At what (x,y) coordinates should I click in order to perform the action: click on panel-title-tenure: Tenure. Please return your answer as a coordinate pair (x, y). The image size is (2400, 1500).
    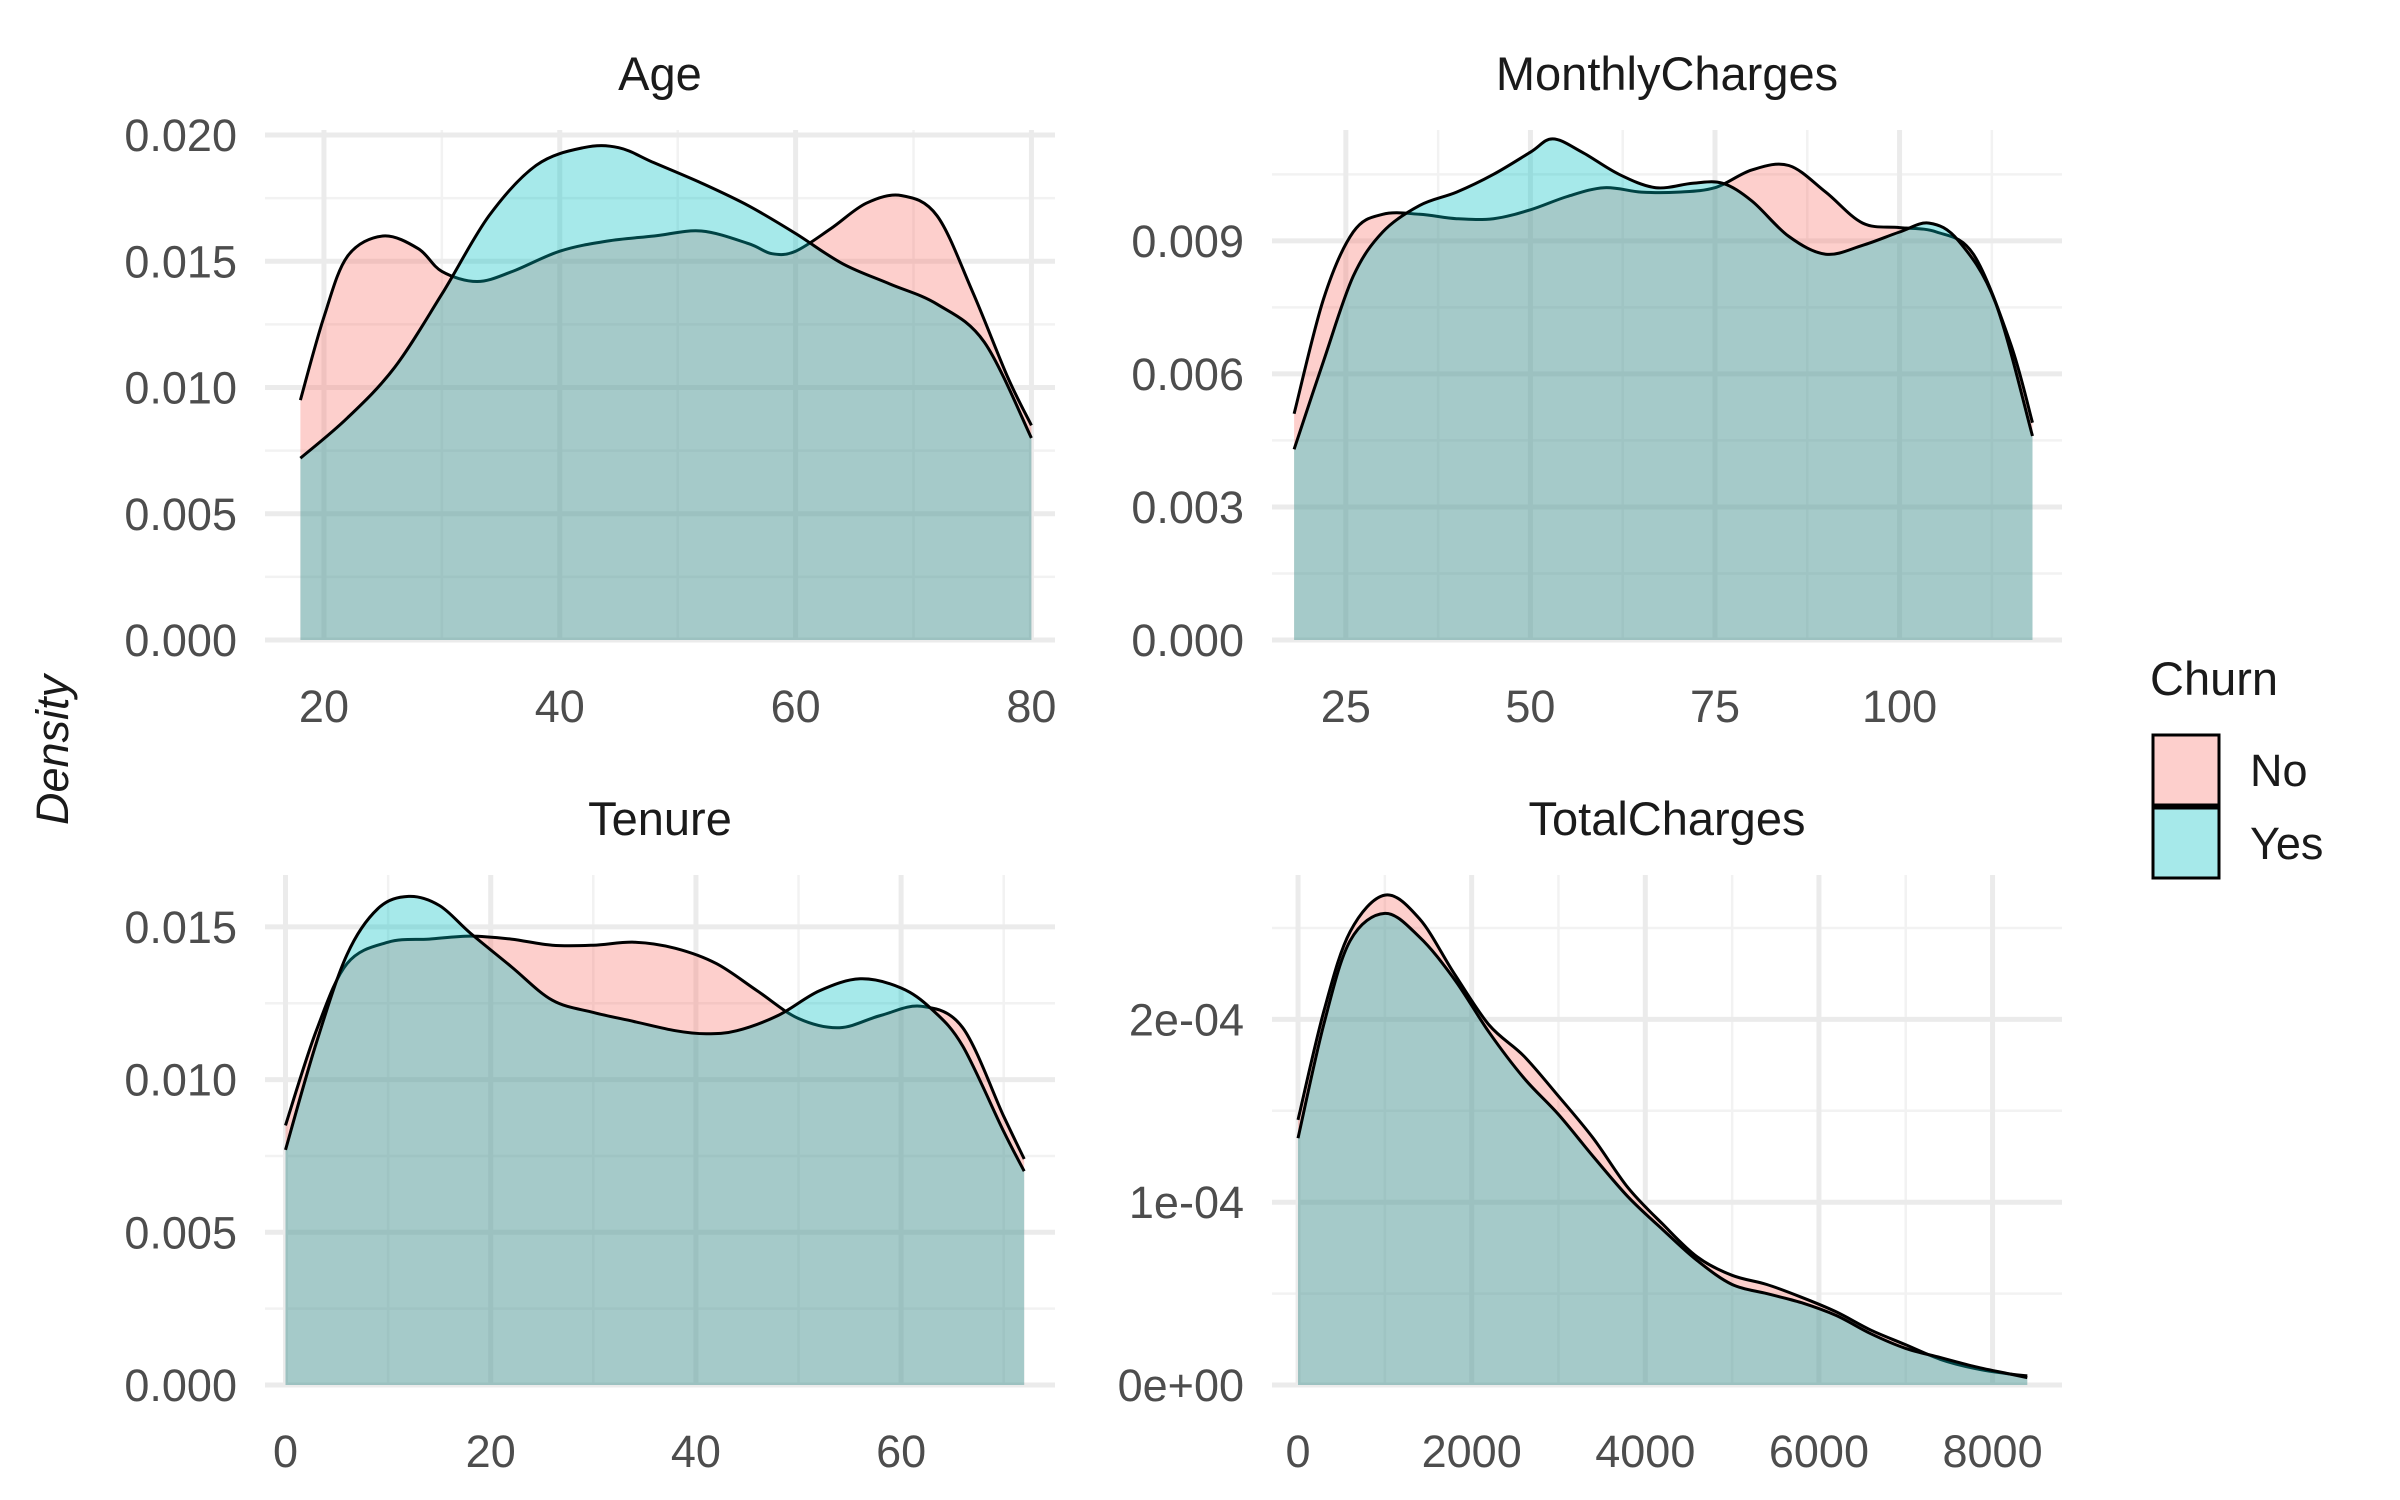
    Looking at the image, I should click on (660, 818).